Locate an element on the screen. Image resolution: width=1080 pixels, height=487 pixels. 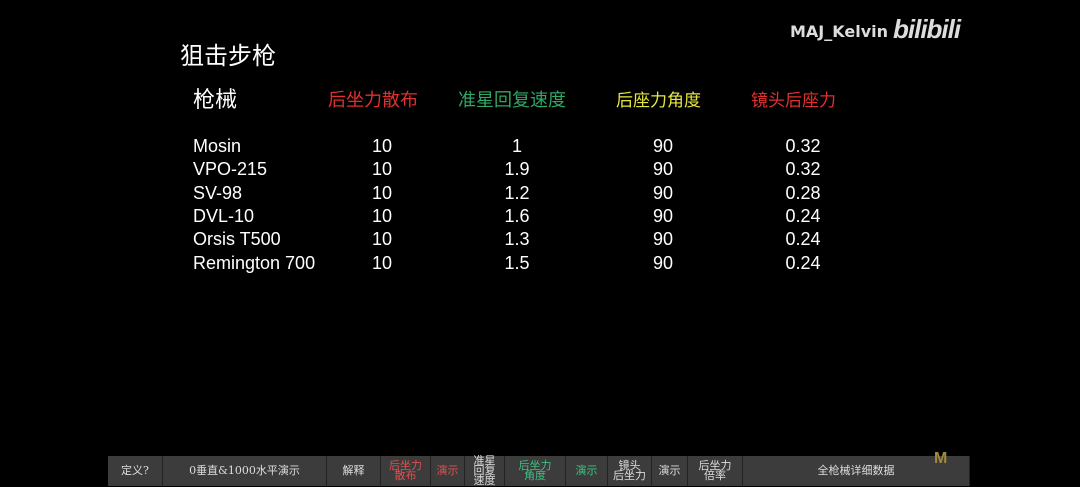
bottom-bar-button: 镜头 后坐力 is located at coordinates (630, 471).